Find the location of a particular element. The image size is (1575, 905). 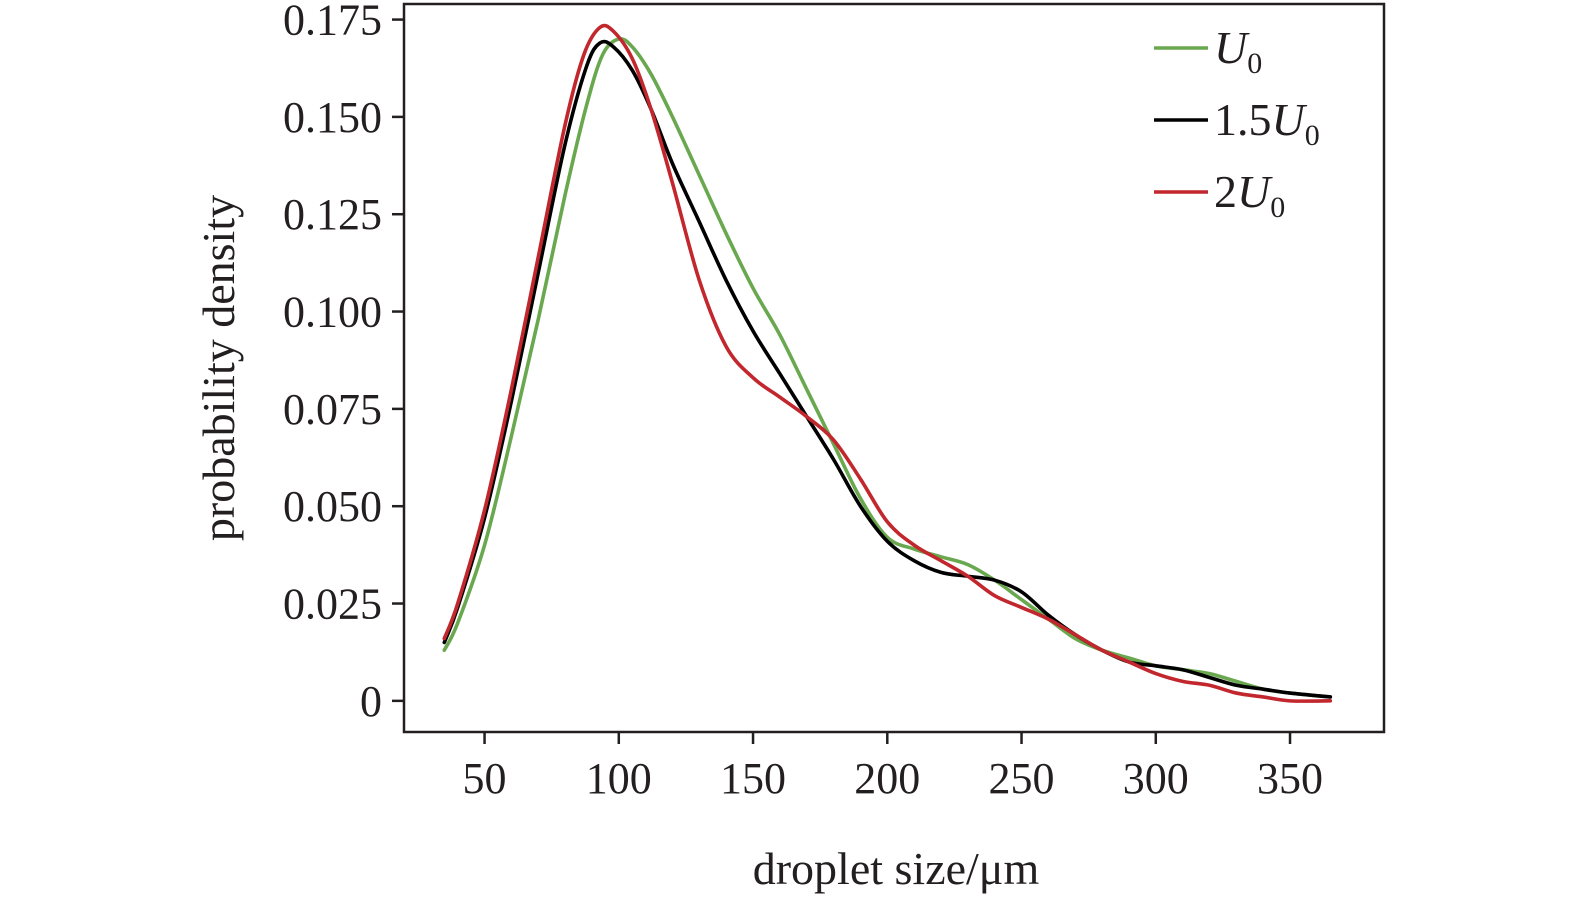

y-tick-label: 0.025 is located at coordinates (332, 604).